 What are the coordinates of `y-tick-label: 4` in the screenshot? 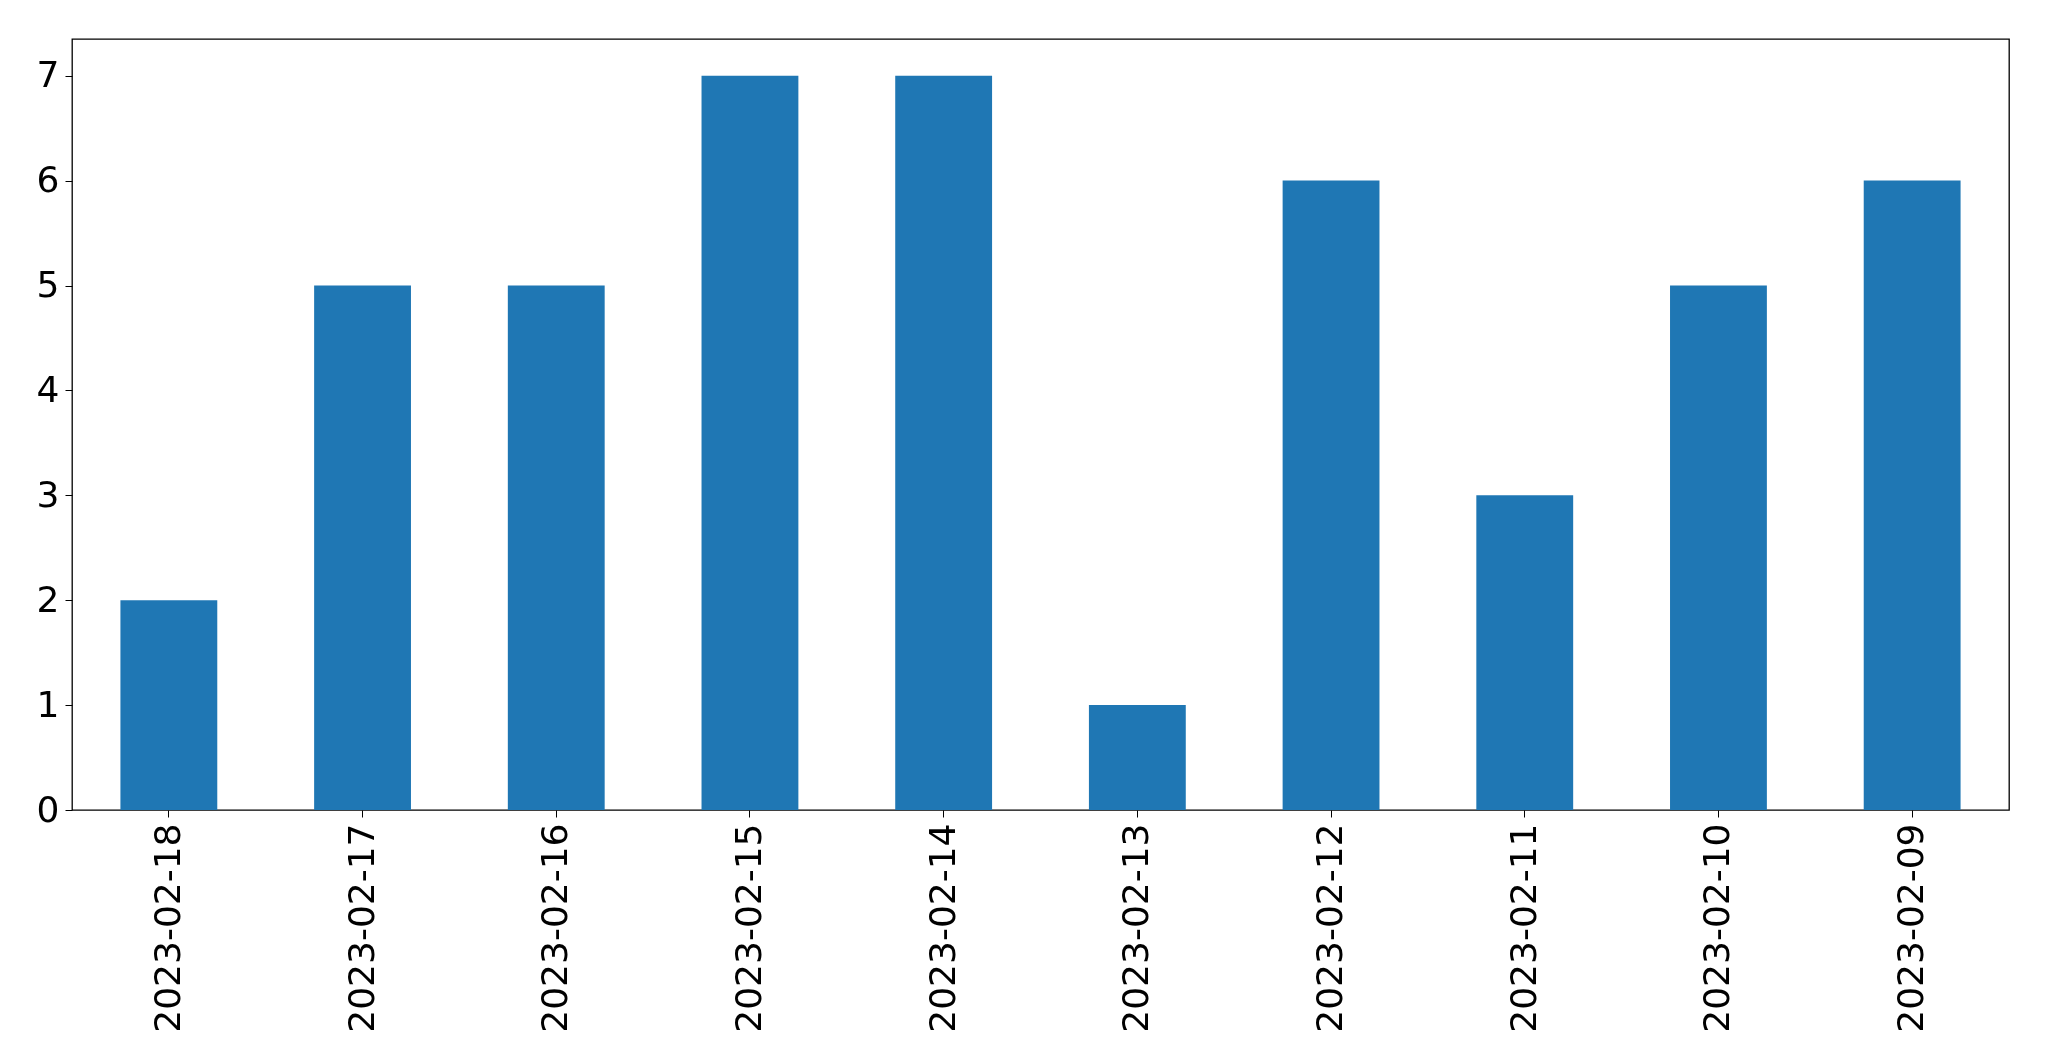 It's located at (48, 389).